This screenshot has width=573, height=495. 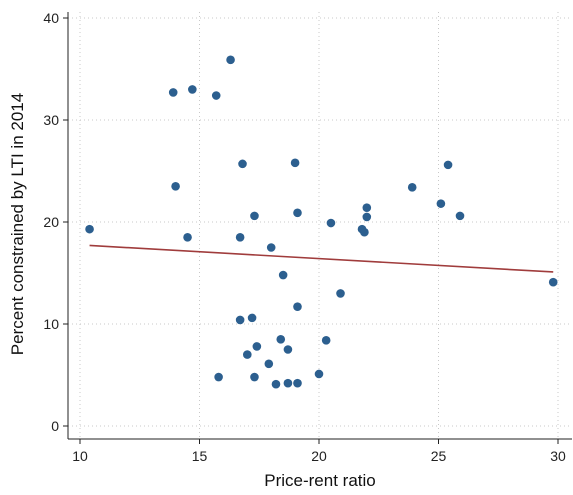 What do you see at coordinates (80, 456) in the screenshot?
I see `x-tick-label: 10` at bounding box center [80, 456].